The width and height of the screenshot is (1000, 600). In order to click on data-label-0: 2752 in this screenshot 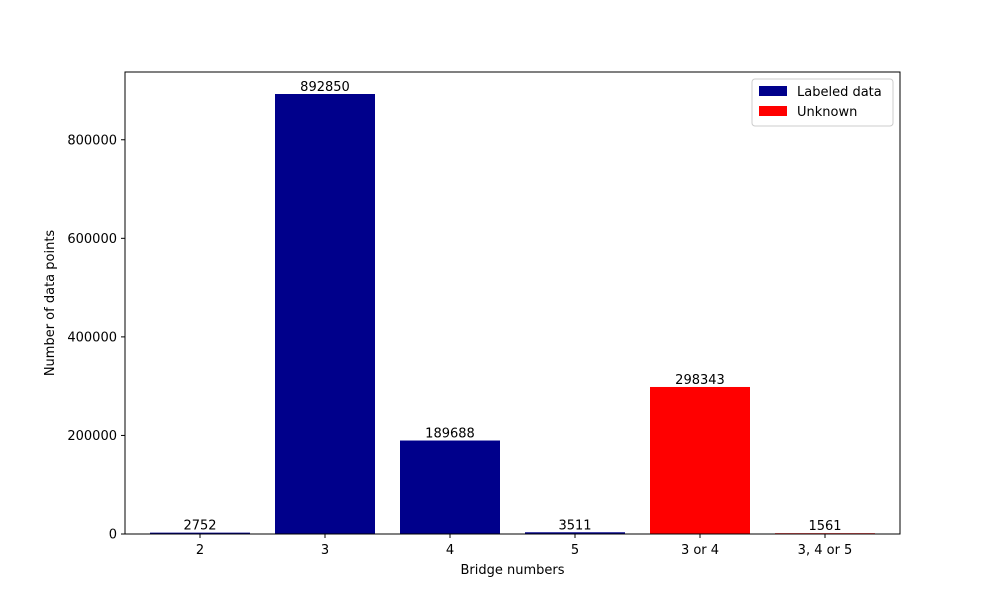, I will do `click(199, 526)`.